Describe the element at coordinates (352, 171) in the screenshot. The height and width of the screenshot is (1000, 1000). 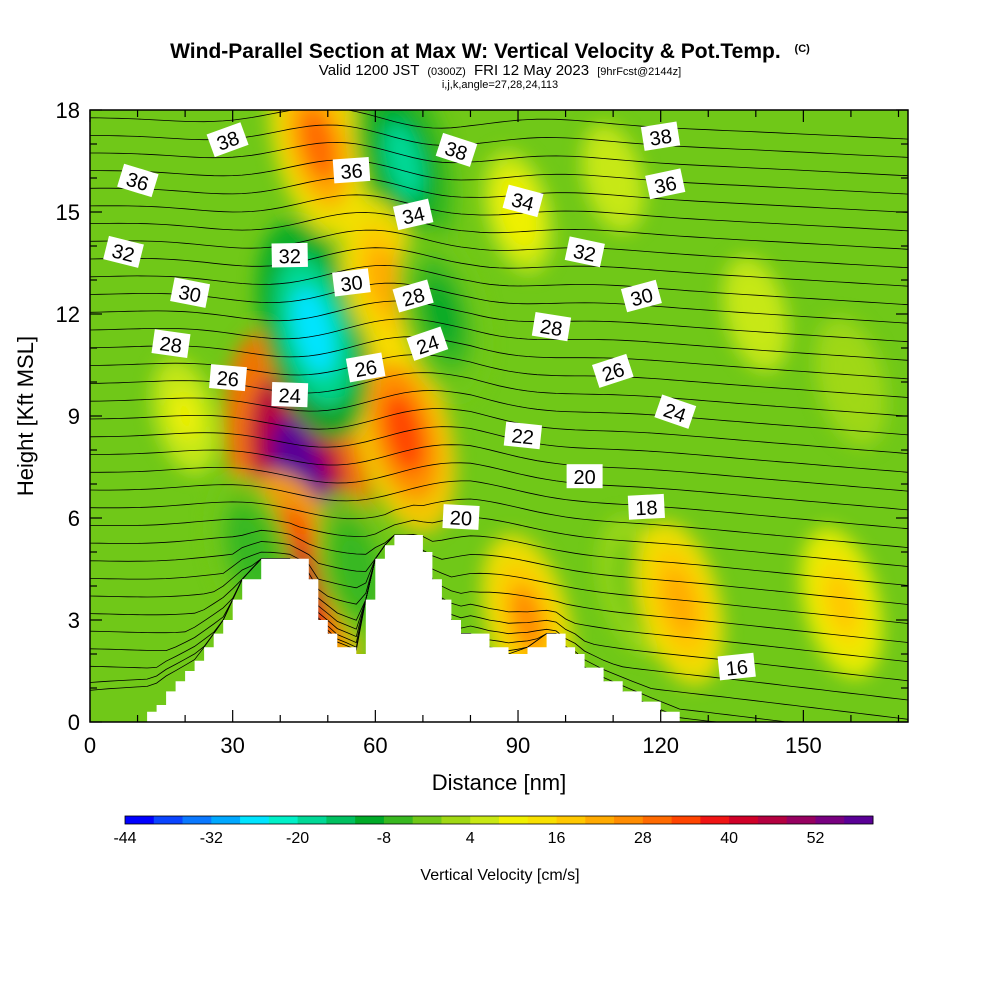
I see `contour-label-text: 36` at that location.